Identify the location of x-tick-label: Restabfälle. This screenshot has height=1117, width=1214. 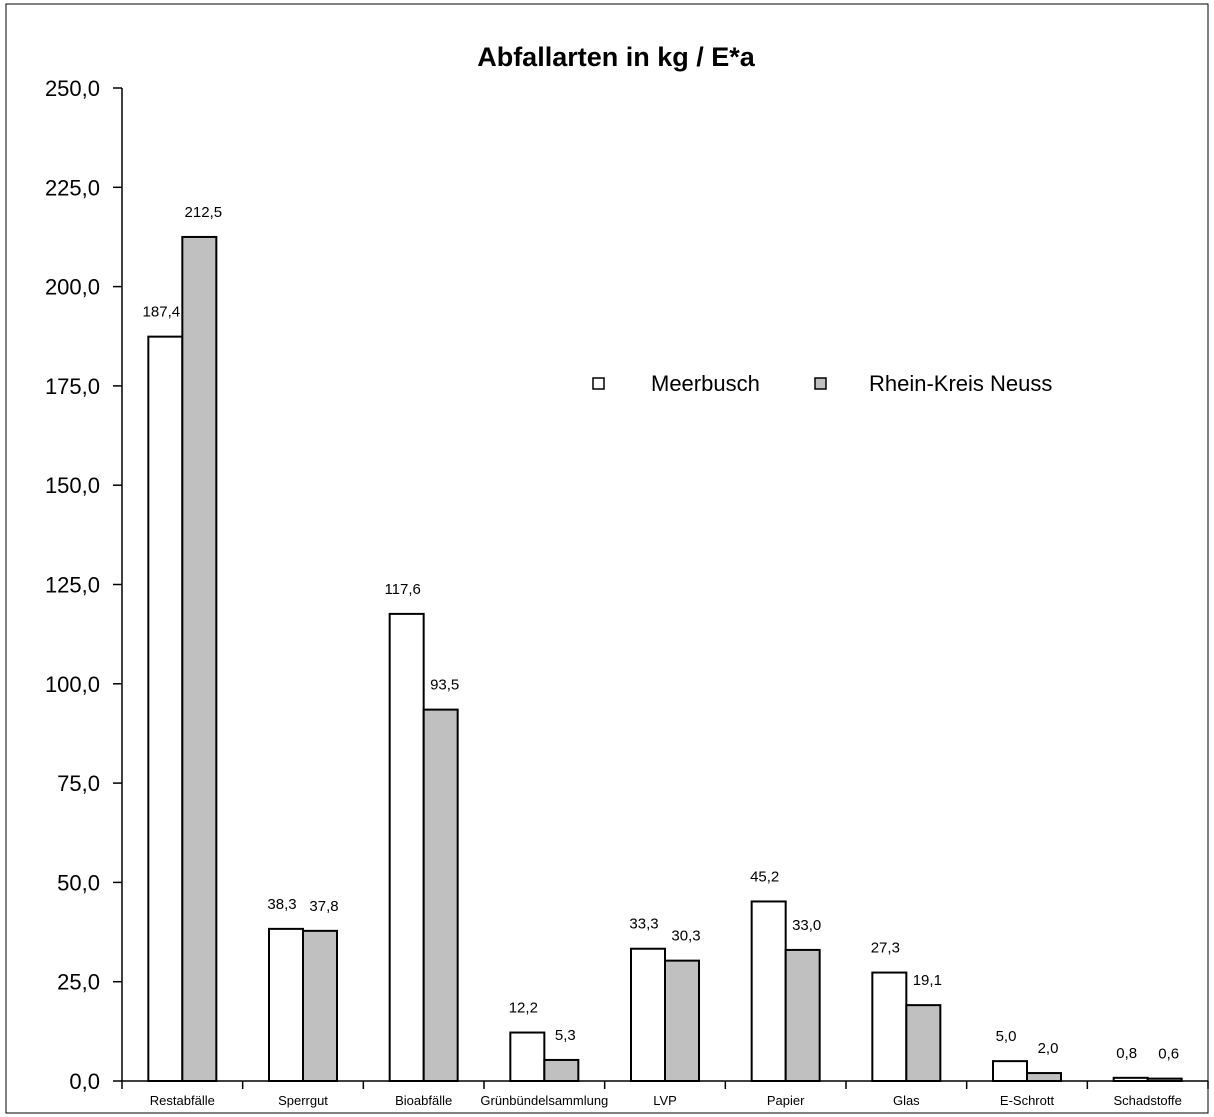
(182, 1100).